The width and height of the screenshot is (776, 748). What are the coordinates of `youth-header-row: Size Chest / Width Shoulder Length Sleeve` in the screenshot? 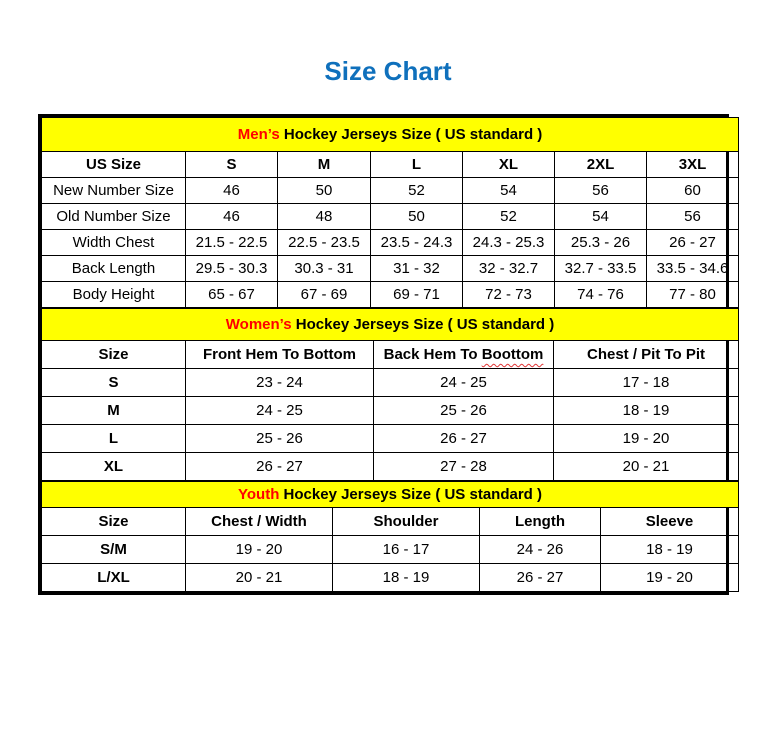 It's located at (390, 521).